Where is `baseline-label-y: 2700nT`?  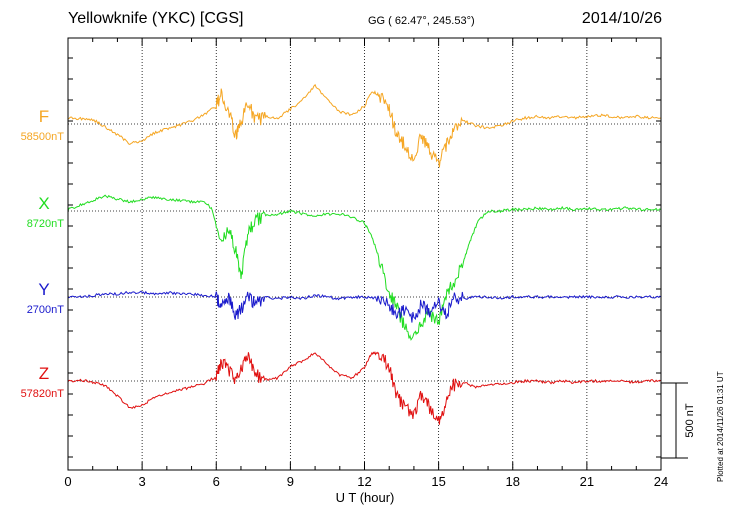 baseline-label-y: 2700nT is located at coordinates (46, 310).